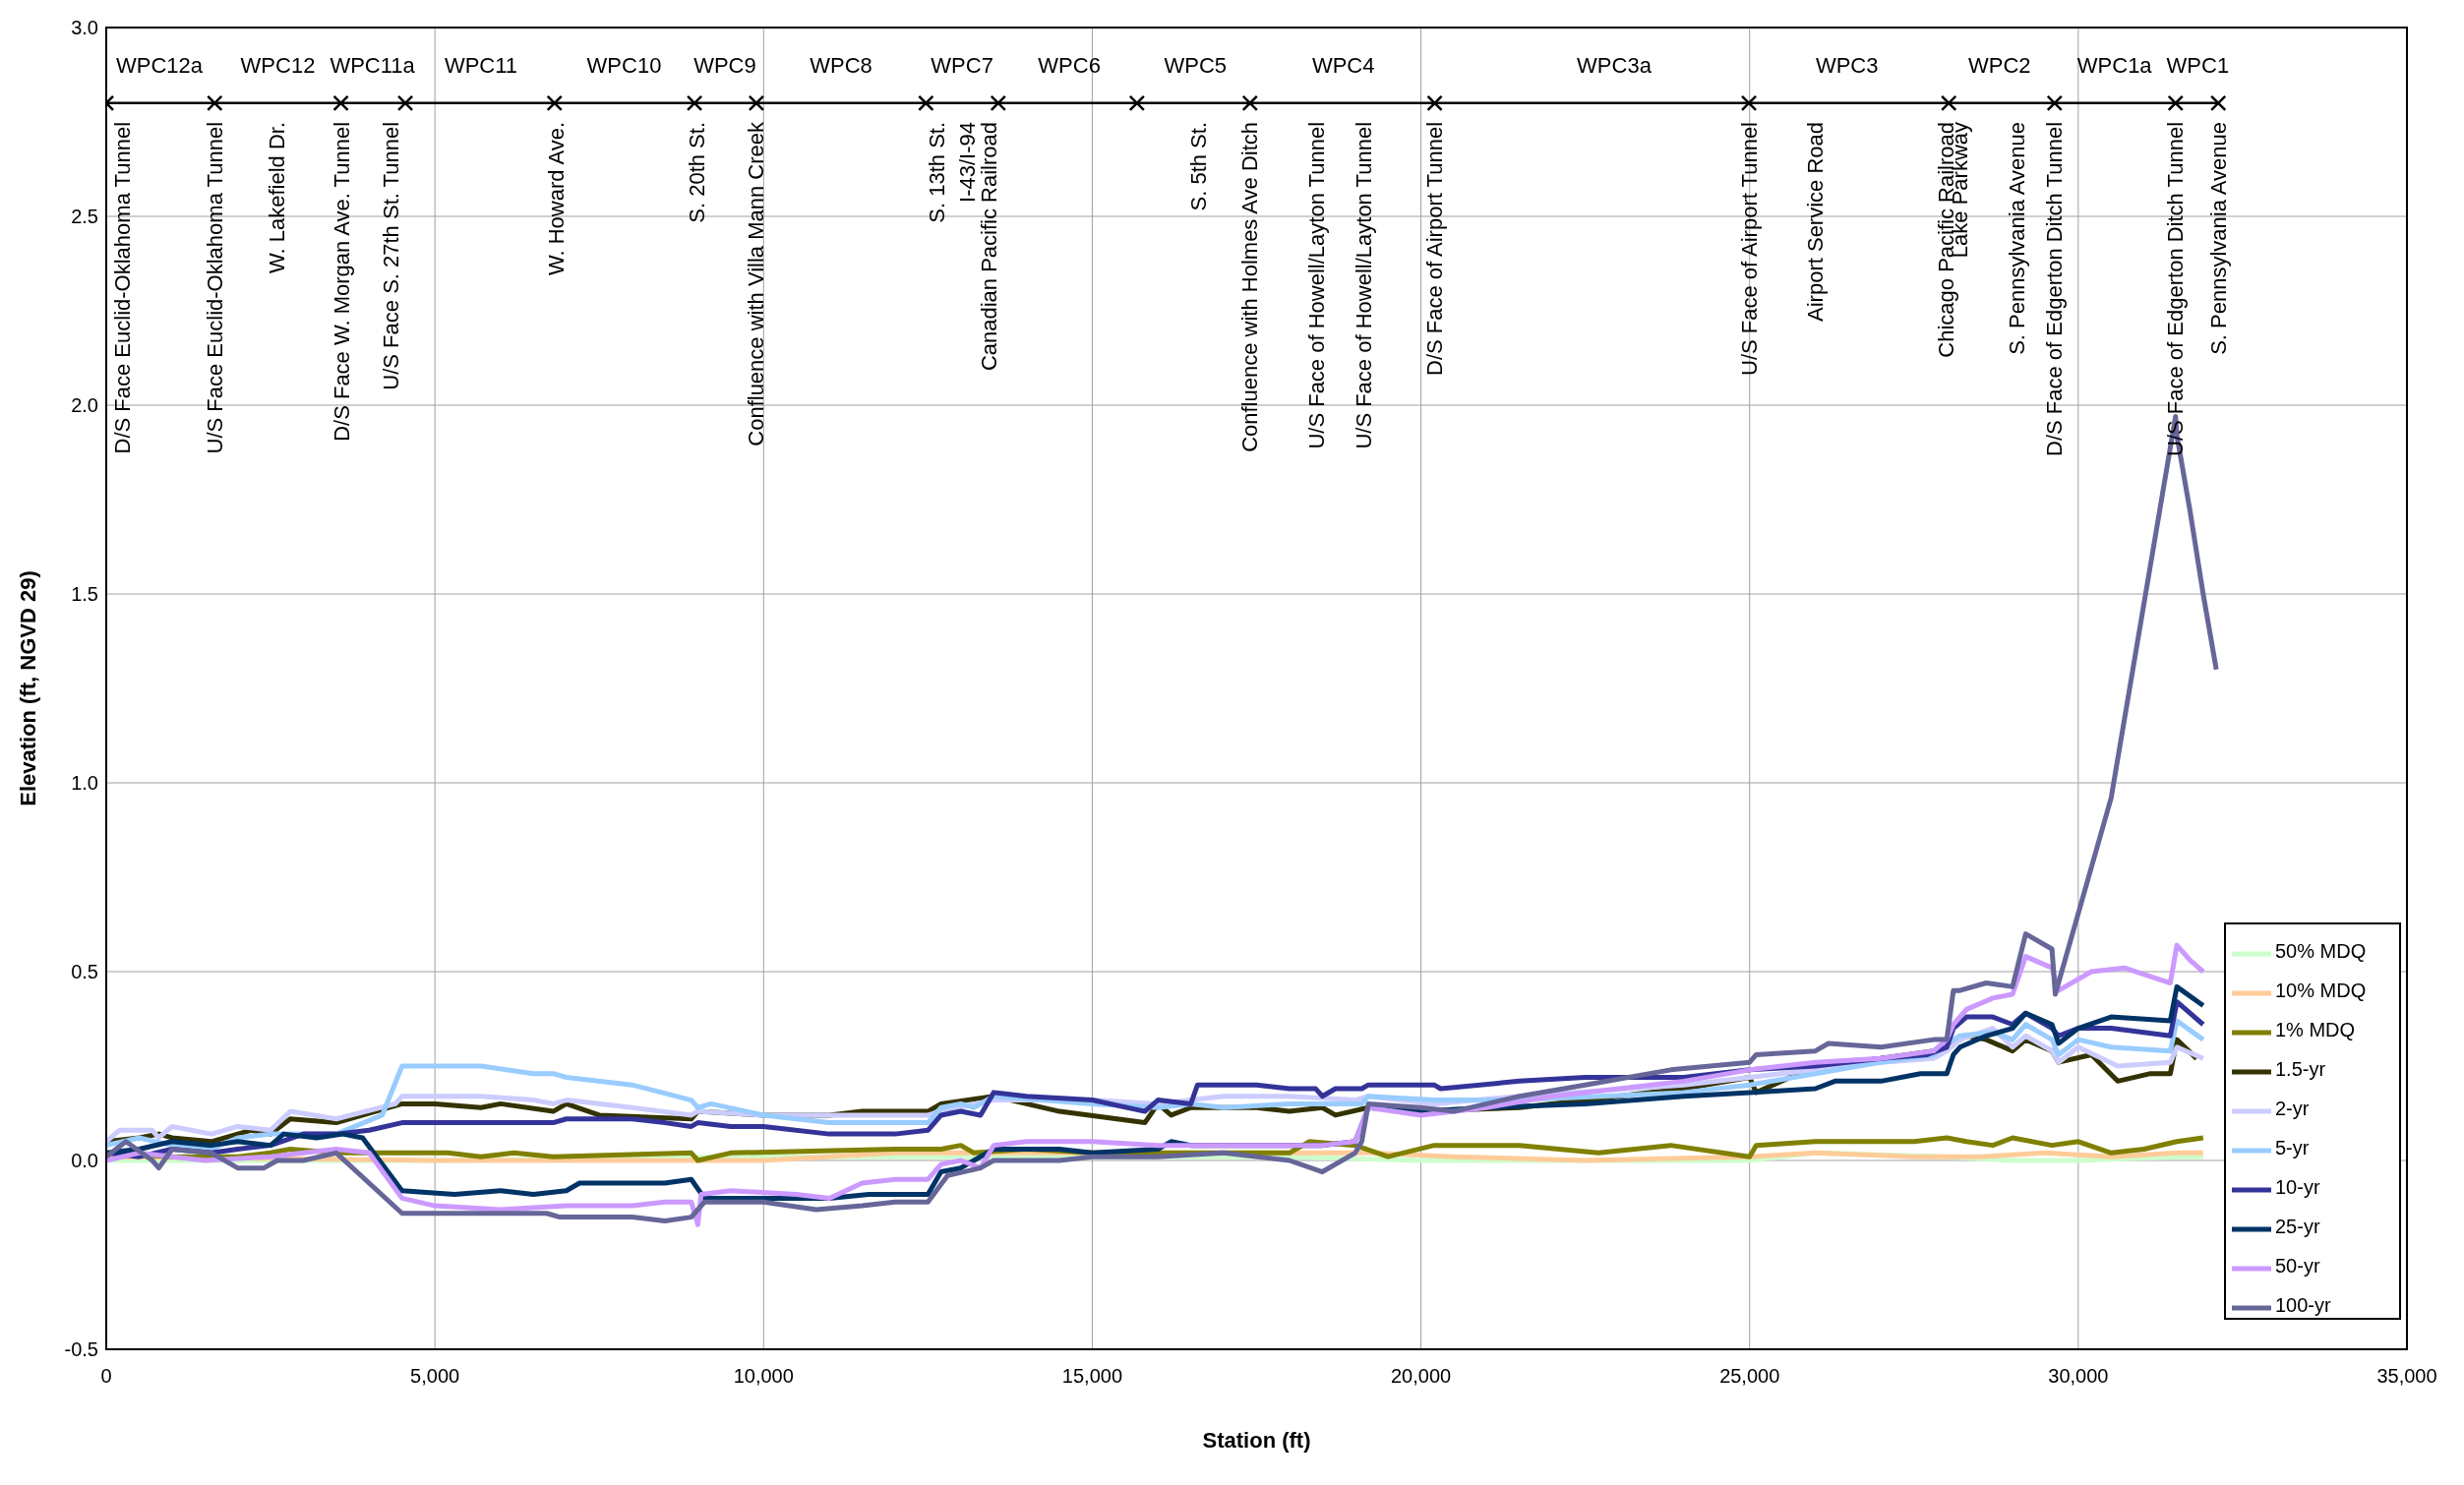  I want to click on annotation: WPC8, so click(841, 65).